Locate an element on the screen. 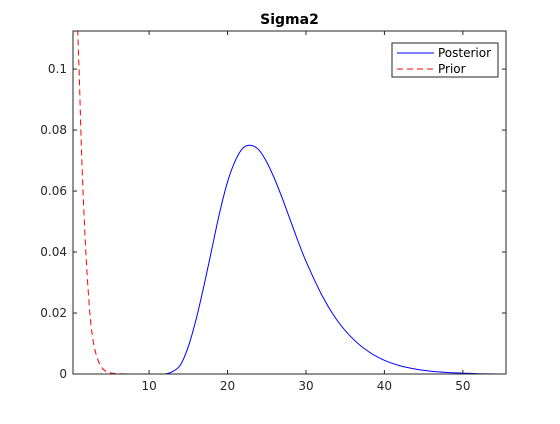  y-tick-label: 0.04 is located at coordinates (53, 252).